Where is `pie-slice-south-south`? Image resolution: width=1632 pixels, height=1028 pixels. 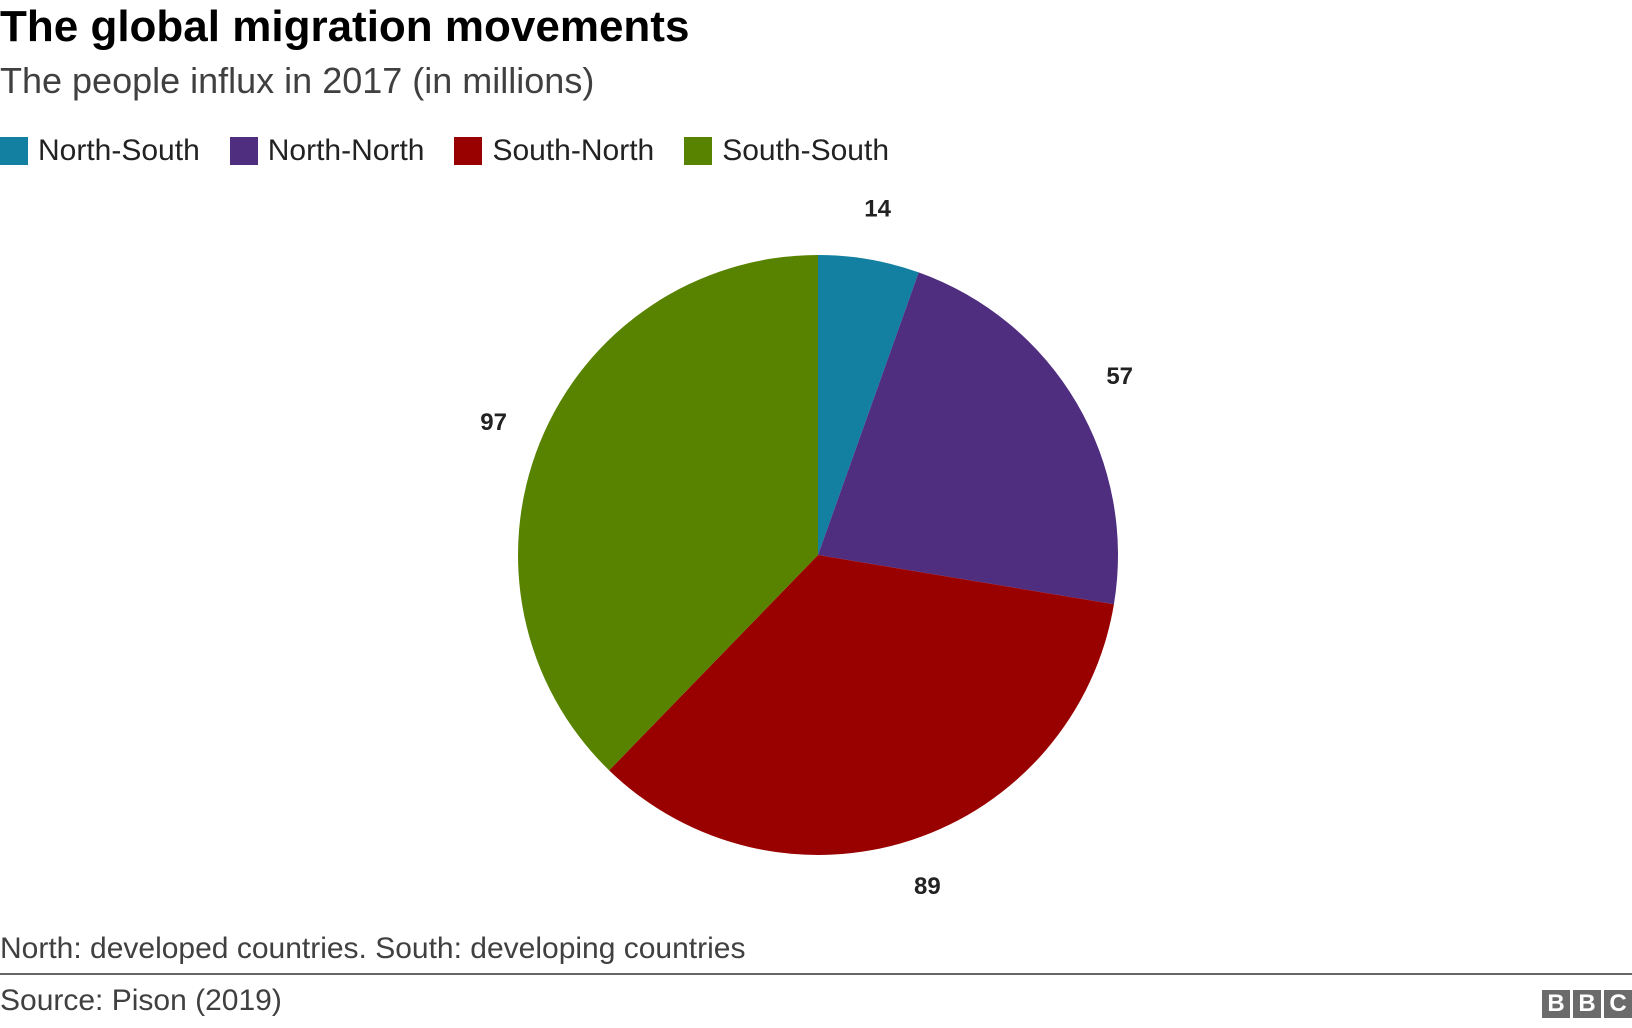 pie-slice-south-south is located at coordinates (668, 513).